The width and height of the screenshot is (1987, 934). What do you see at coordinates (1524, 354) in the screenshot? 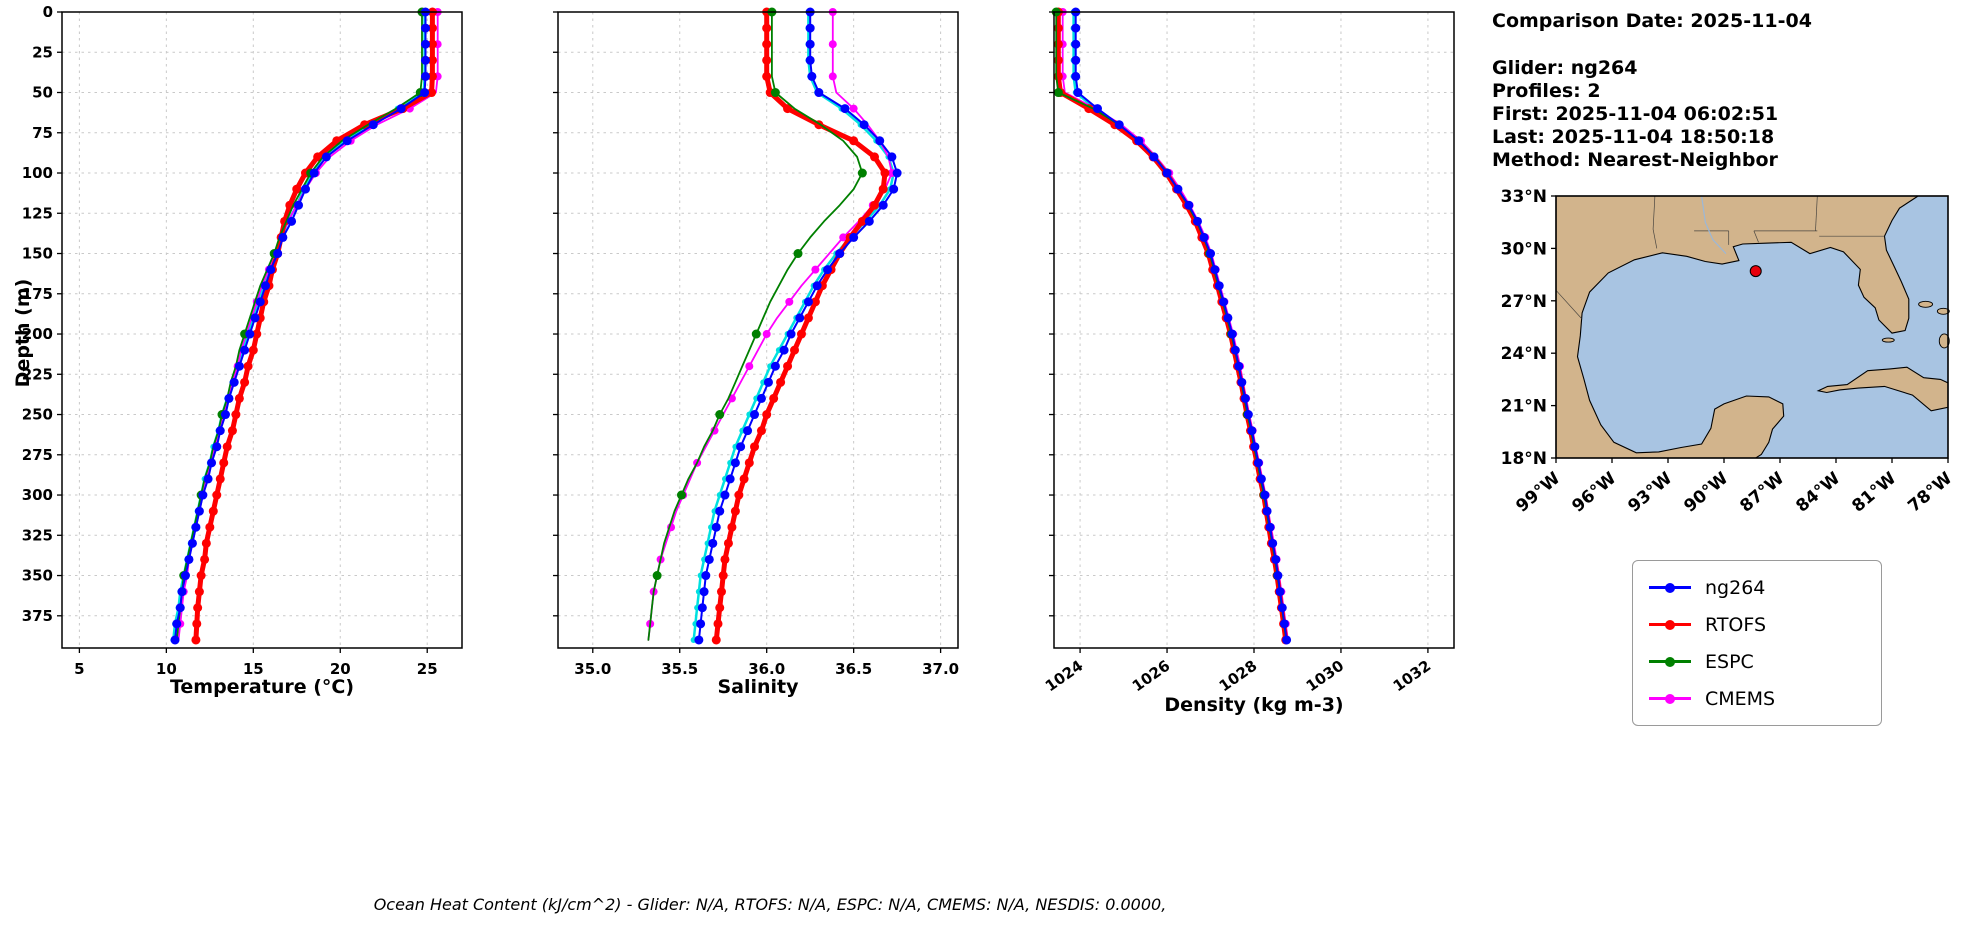
I see `svg-text: 24°N` at bounding box center [1524, 354].